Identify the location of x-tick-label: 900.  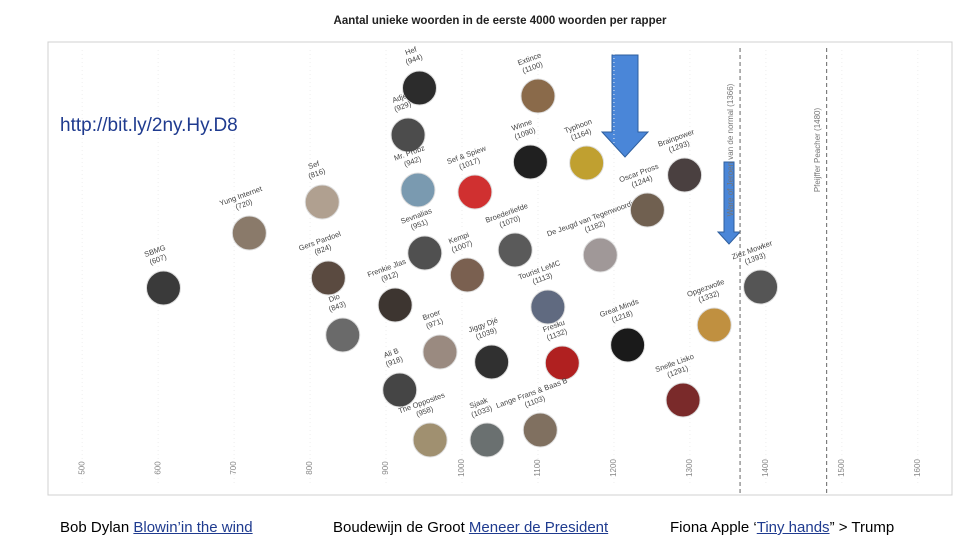
(385, 468).